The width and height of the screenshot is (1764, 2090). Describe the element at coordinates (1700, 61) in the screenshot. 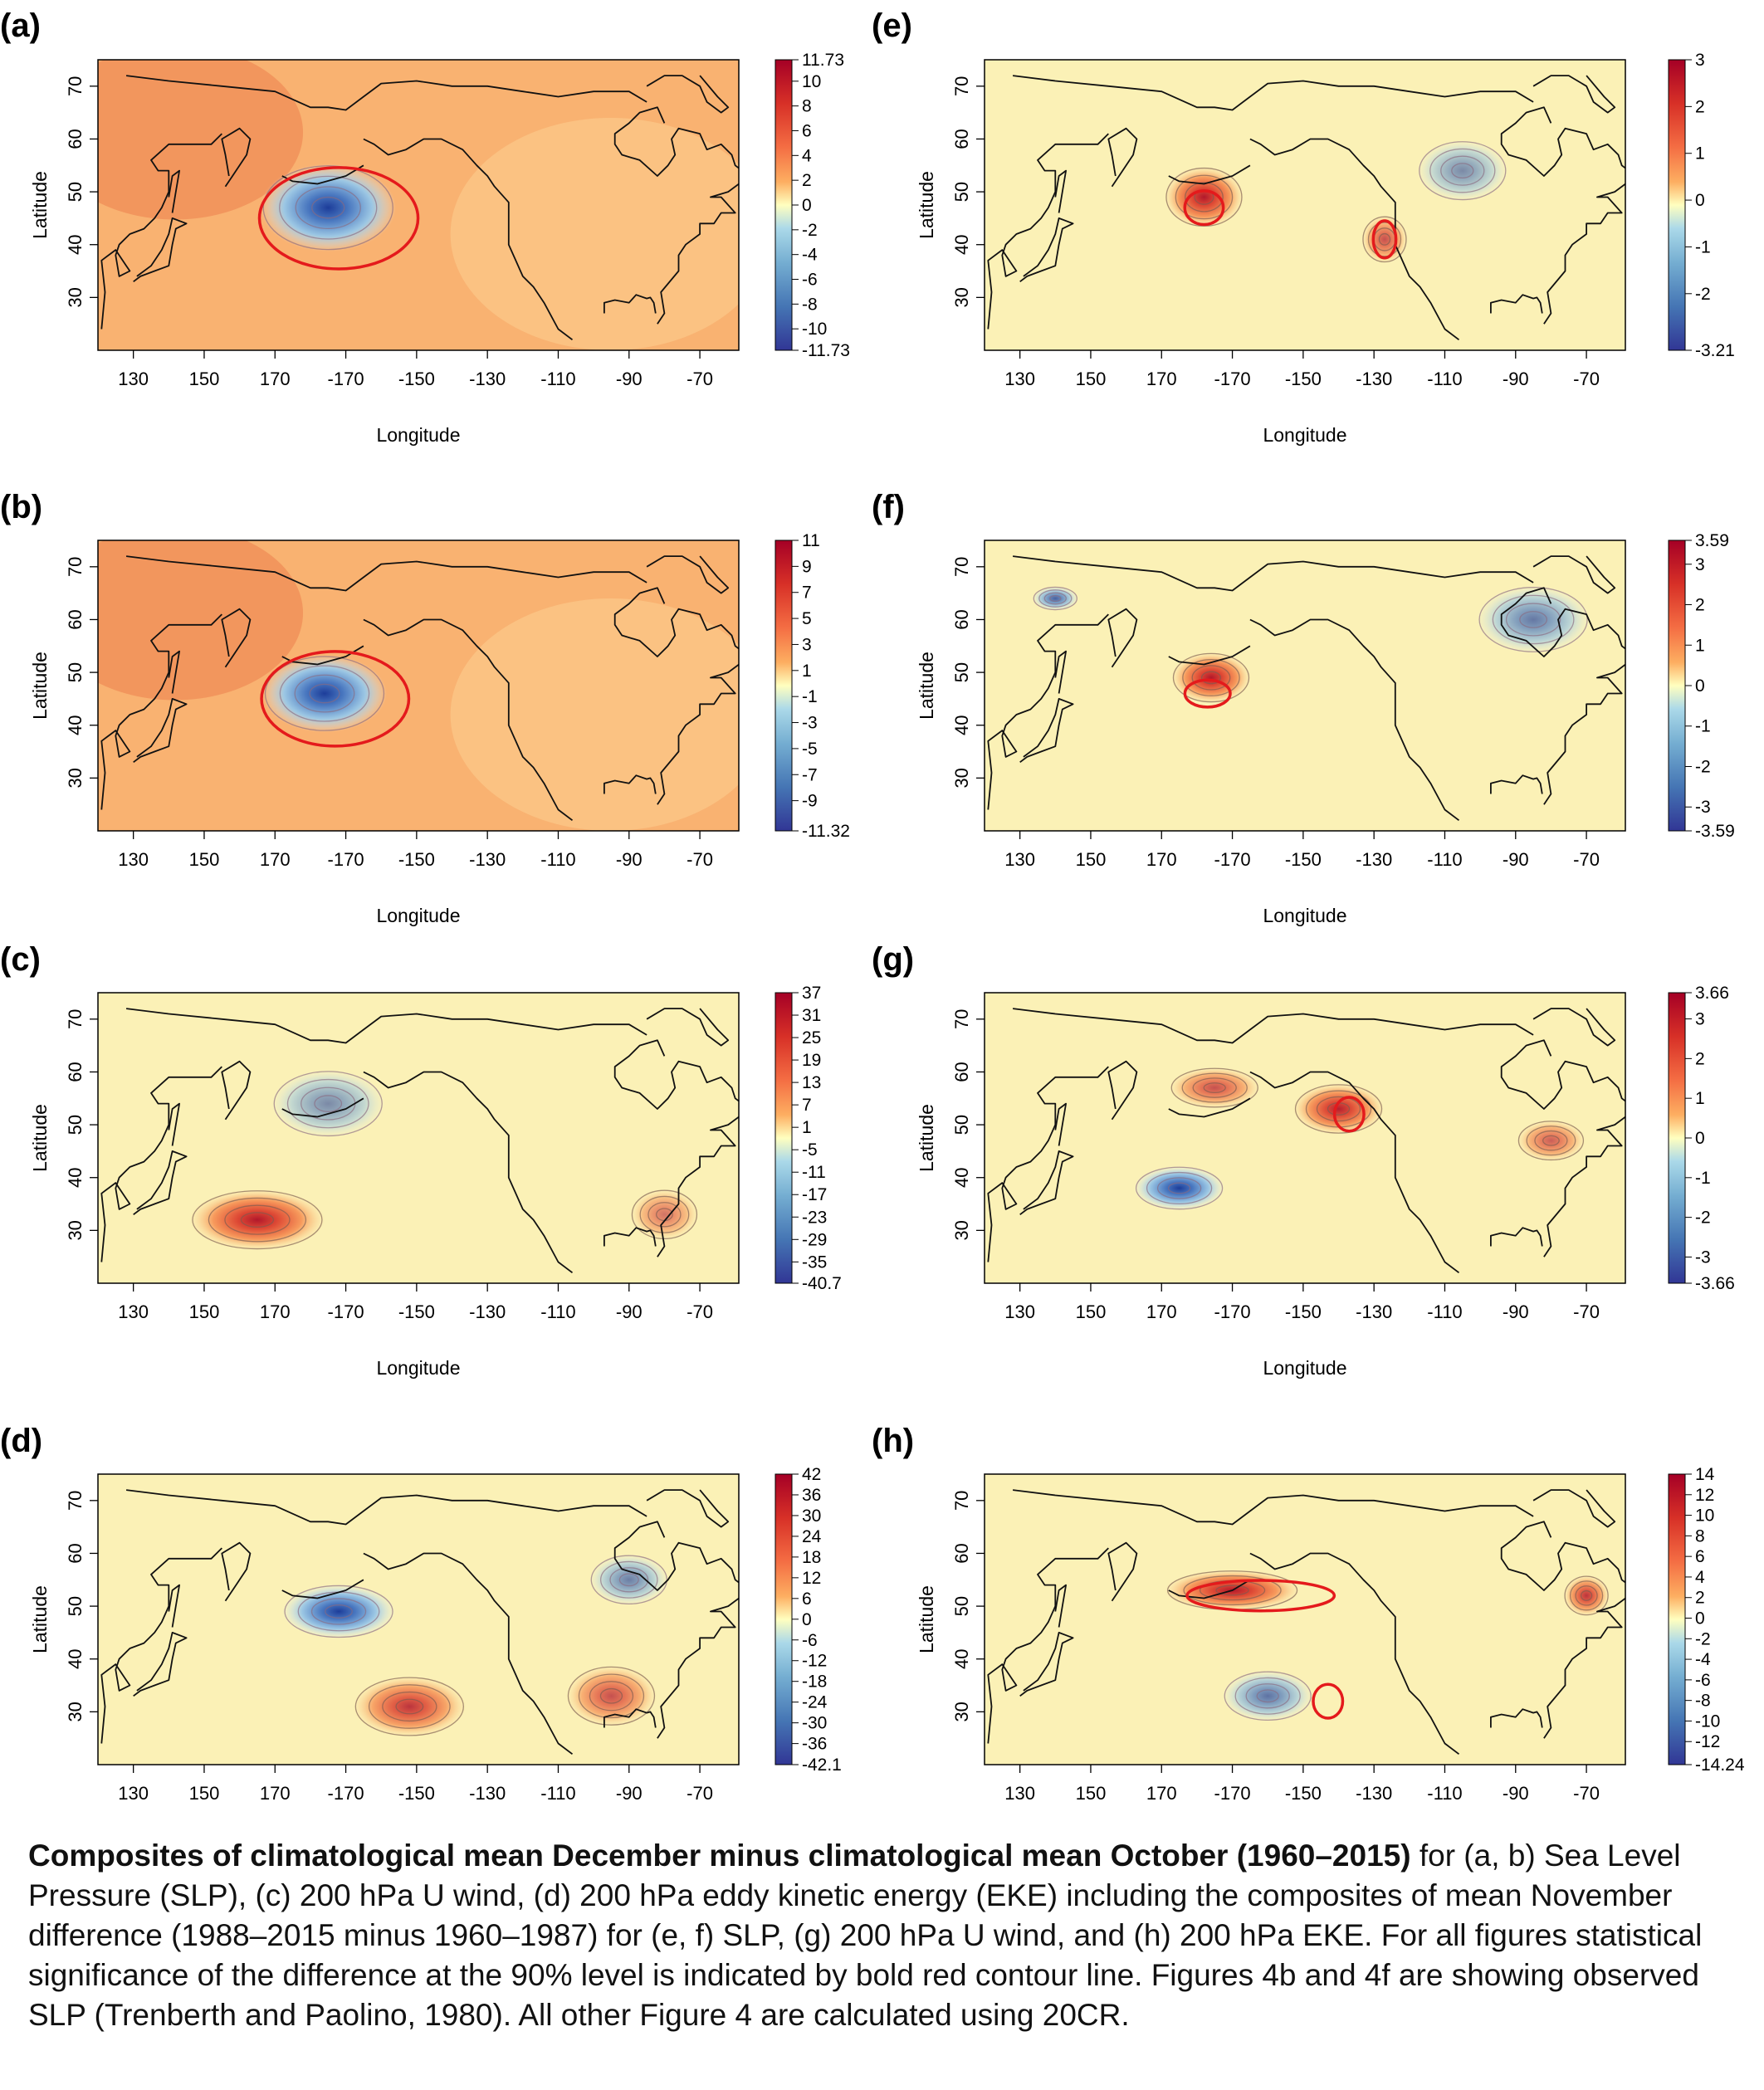

I see `colorbar-tick-label: 3` at that location.